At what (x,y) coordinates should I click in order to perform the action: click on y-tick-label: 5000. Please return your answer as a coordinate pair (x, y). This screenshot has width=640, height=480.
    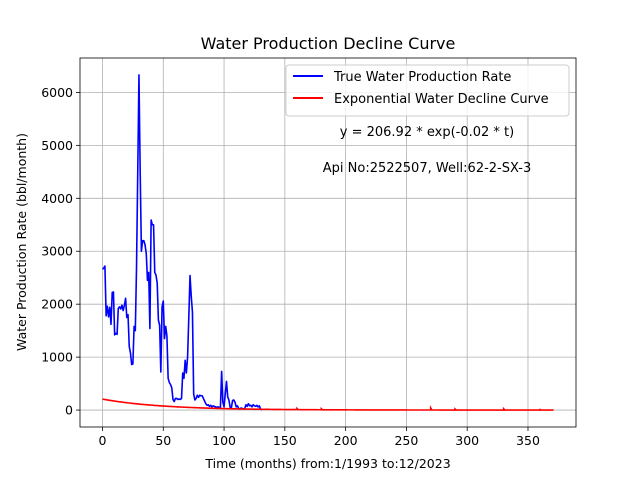
    Looking at the image, I should click on (57, 145).